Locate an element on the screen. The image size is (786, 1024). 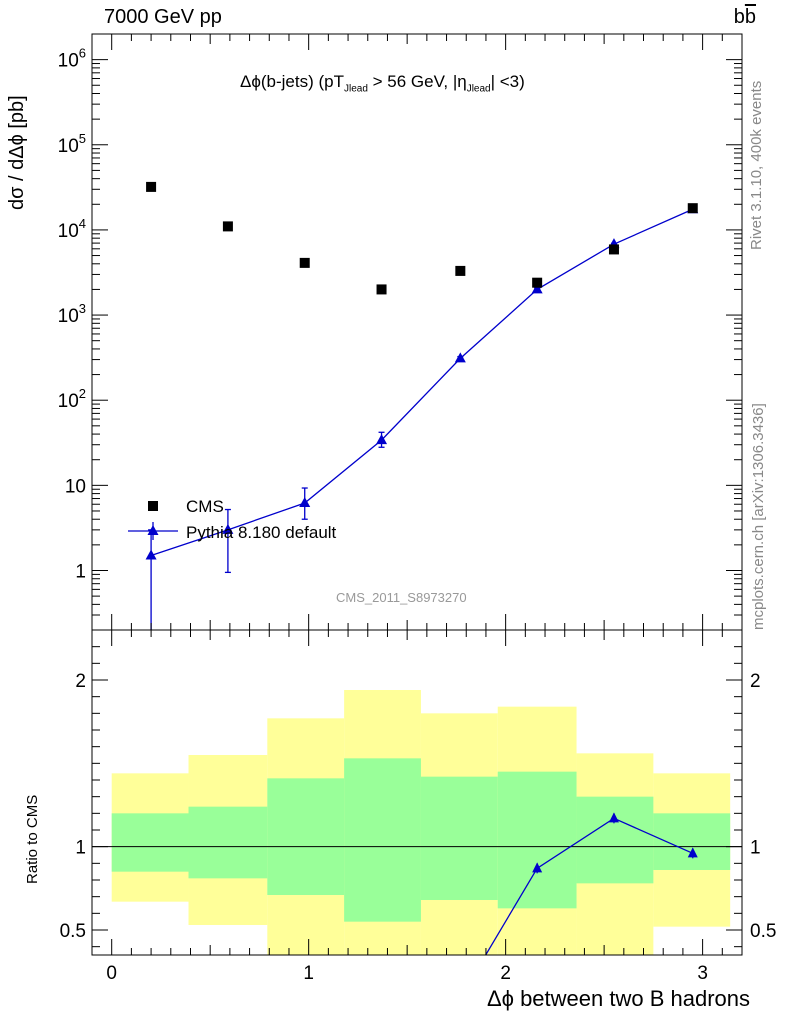
process-label: bb is located at coordinates (745, 17).